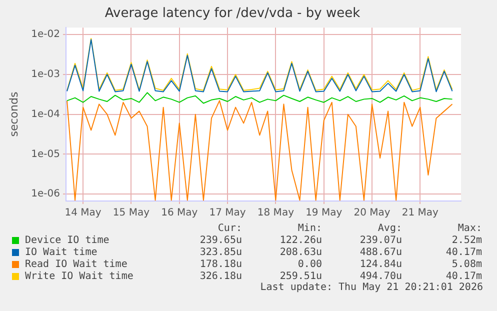 This screenshot has width=497, height=311. Describe the element at coordinates (232, 14) in the screenshot. I see `chart-title: Average latency for /dev/vda - by week` at that location.